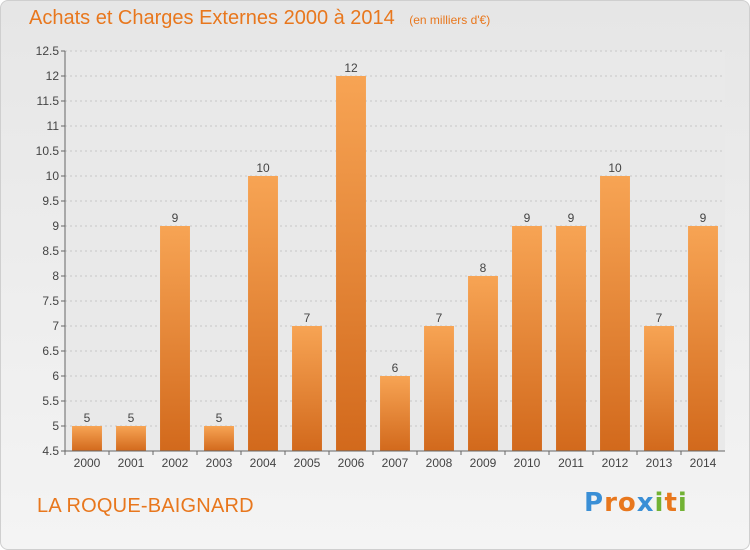  What do you see at coordinates (175, 338) in the screenshot?
I see `bar-2002` at bounding box center [175, 338].